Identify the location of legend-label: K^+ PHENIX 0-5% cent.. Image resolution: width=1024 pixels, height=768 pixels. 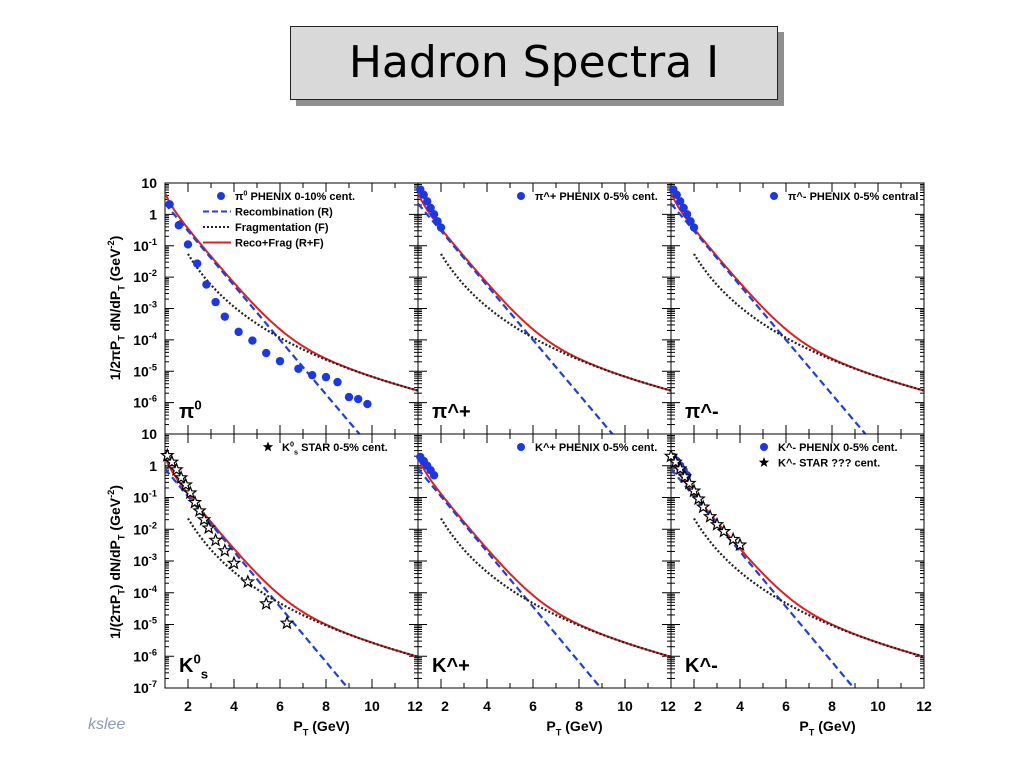
(596, 448).